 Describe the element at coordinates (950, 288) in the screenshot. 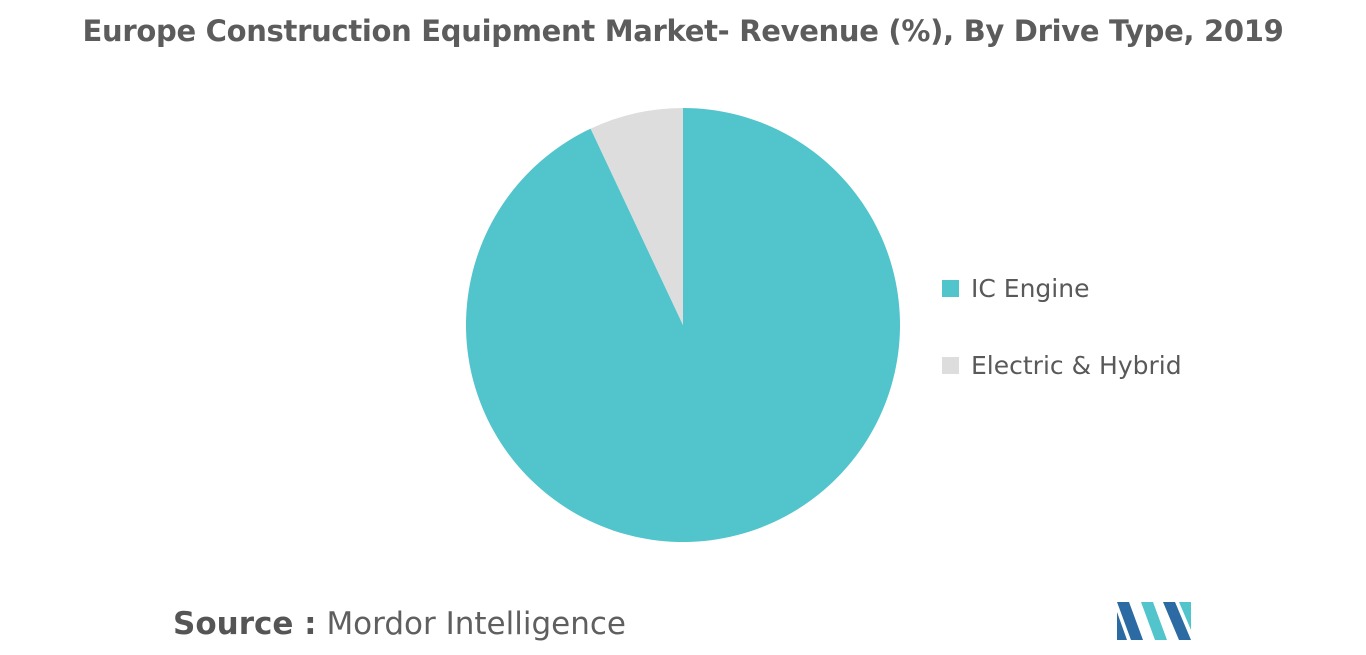

I see `legend-swatch-ic-engine` at that location.